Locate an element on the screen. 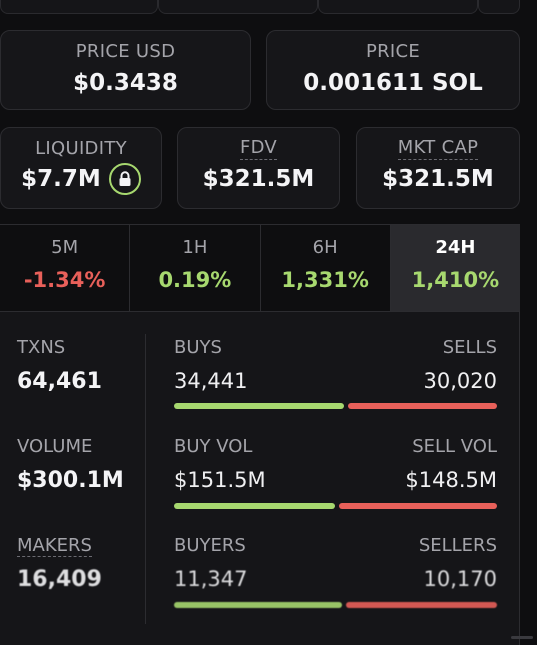  mkt-cap-label: MKT CAP is located at coordinates (438, 148).